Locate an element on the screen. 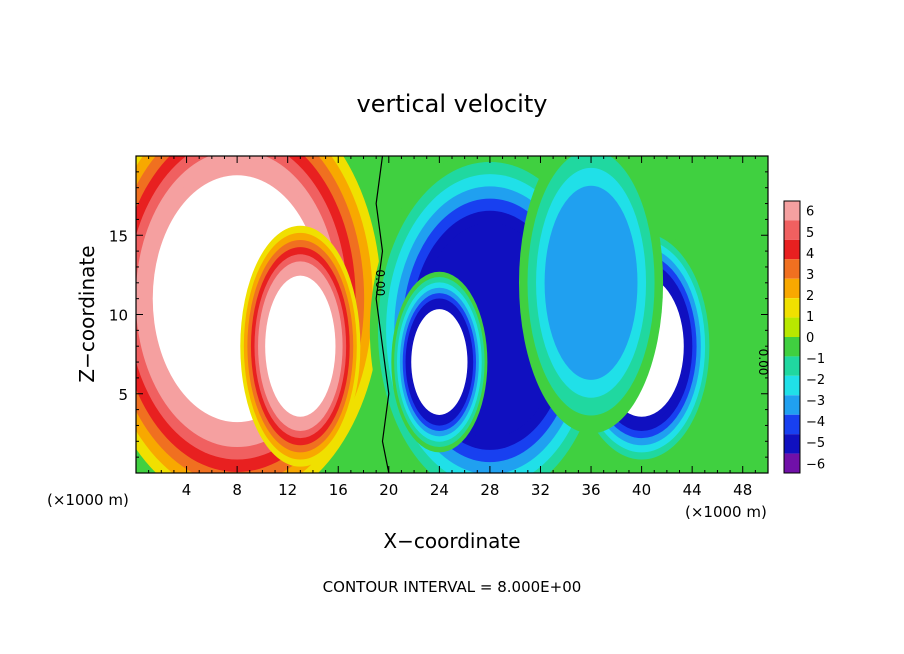 The width and height of the screenshot is (904, 654). colorbar-tick-label: −3 is located at coordinates (815, 401).